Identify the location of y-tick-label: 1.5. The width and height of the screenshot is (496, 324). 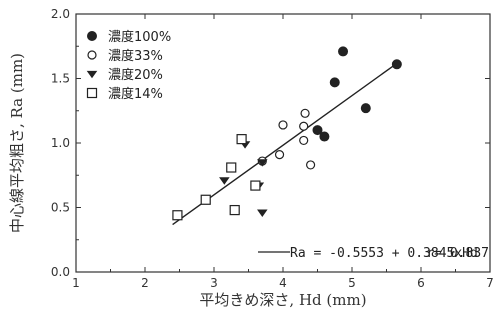
(60, 79).